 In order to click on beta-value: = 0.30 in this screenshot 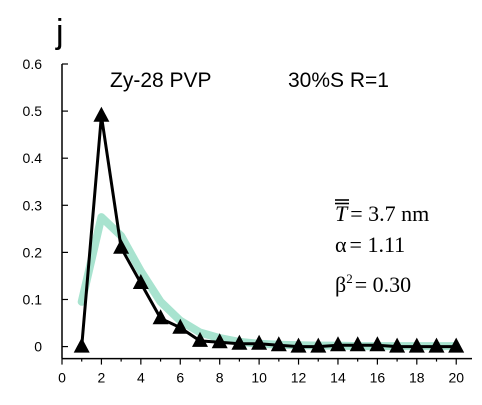, I will do `click(383, 284)`.